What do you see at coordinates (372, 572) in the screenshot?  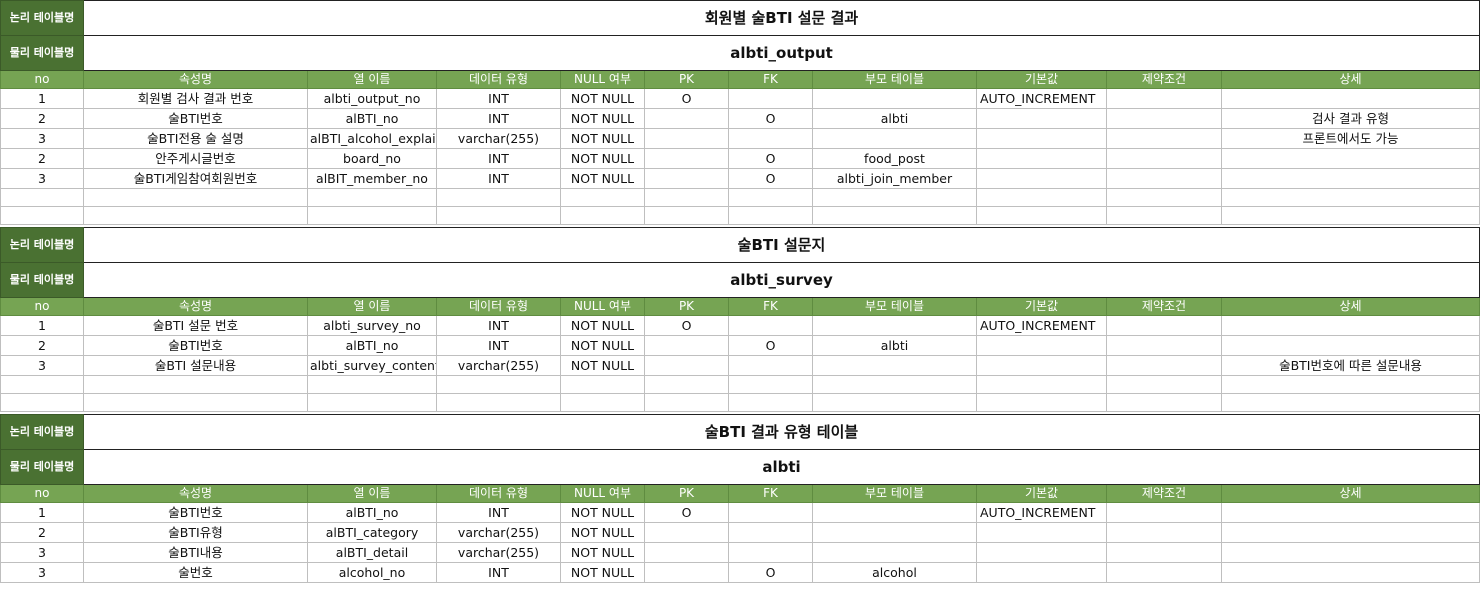 I see `table-cell: alcohol_no` at bounding box center [372, 572].